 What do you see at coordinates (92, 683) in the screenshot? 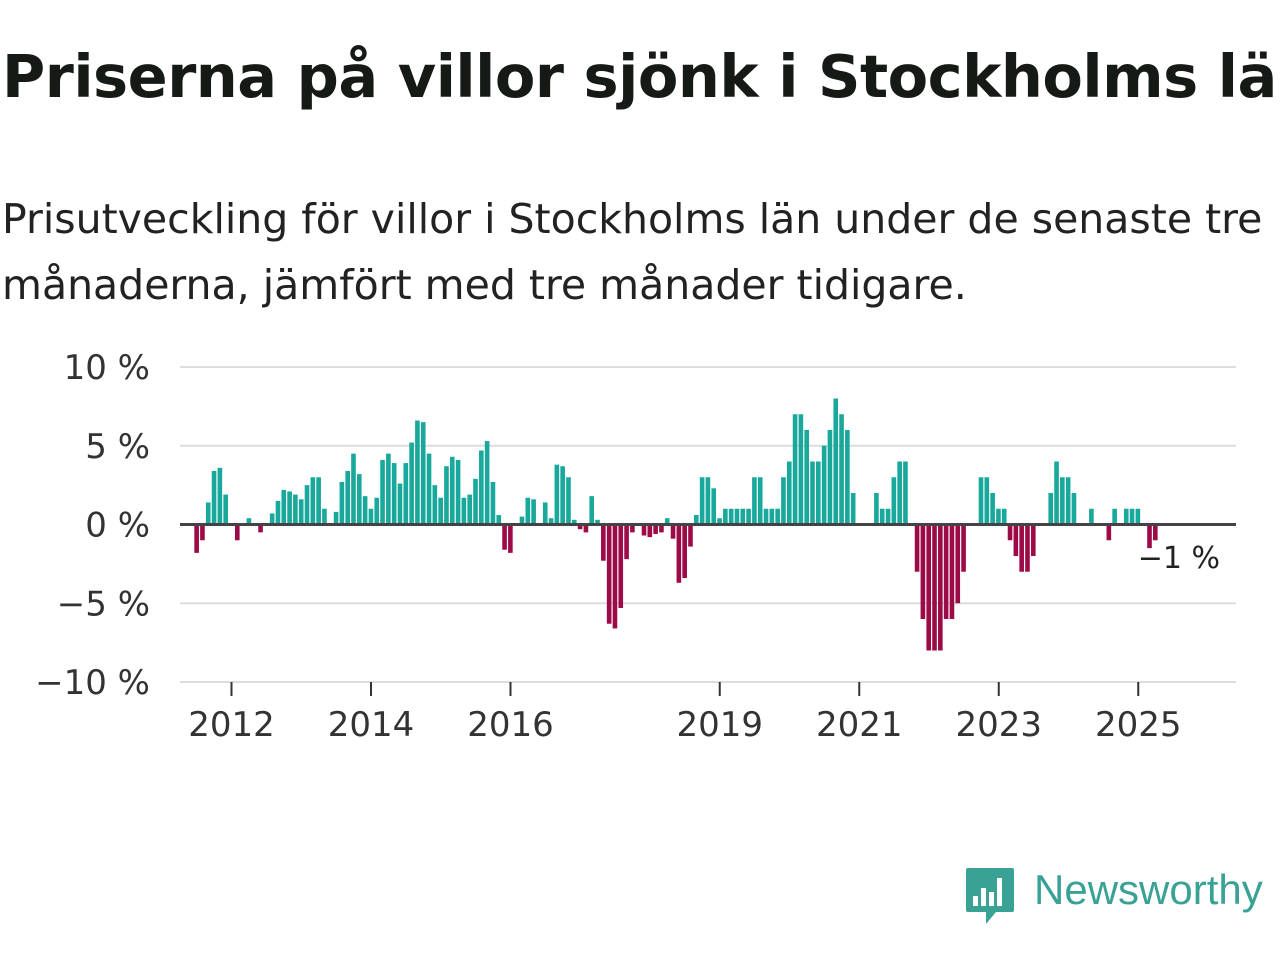
I see `y-tick-label: −10 %` at bounding box center [92, 683].